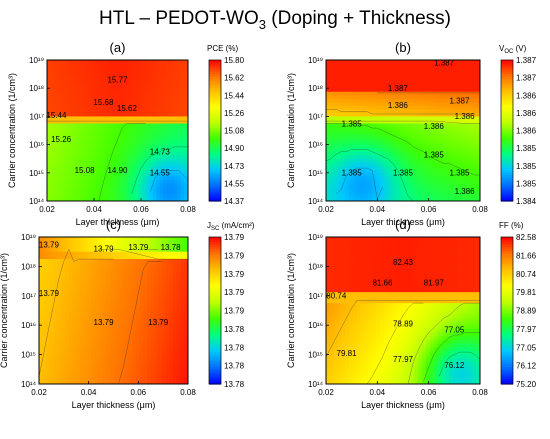 This screenshot has height=439, width=550. What do you see at coordinates (352, 173) in the screenshot?
I see `contour-annotation: 1.385` at bounding box center [352, 173].